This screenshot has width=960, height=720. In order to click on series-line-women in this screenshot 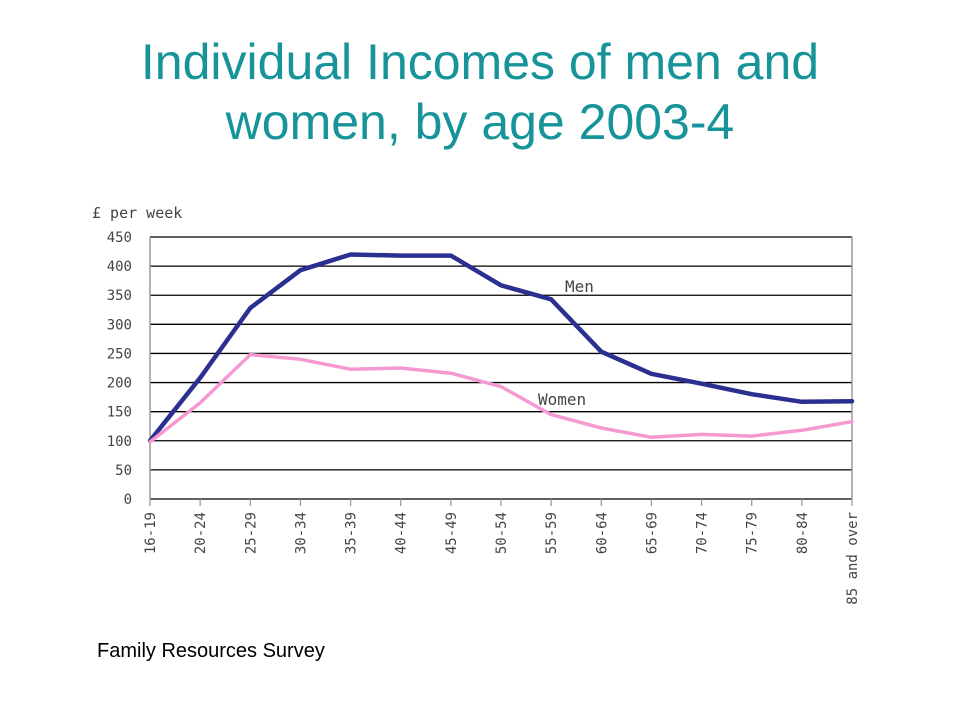, I will do `click(501, 398)`.